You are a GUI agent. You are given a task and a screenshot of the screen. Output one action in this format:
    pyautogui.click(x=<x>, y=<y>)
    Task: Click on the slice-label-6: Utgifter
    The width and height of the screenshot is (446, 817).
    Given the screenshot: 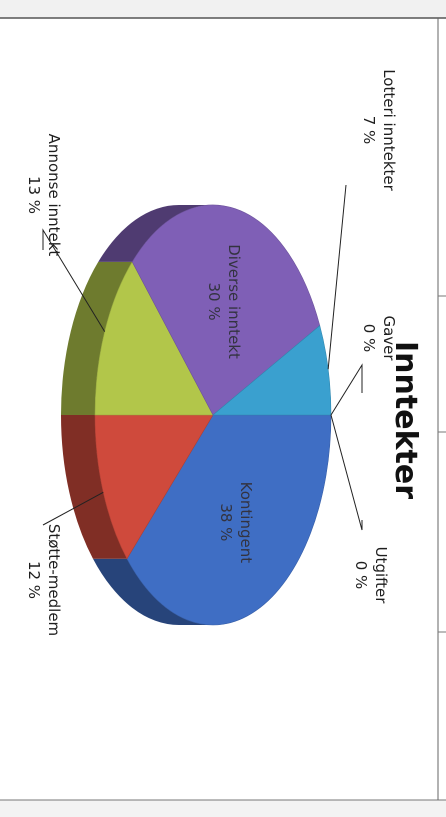 What is the action you would take?
    pyautogui.click(x=381, y=576)
    